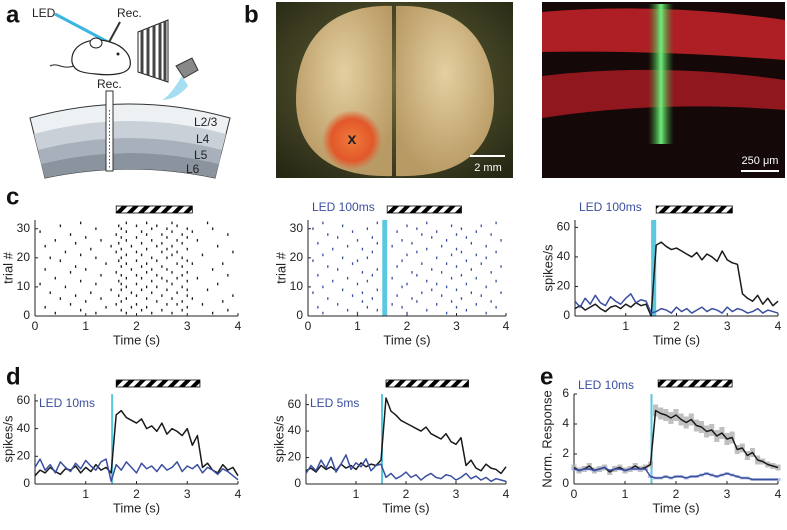  I want to click on y-axis-label: Norm. Response, so click(546, 439).